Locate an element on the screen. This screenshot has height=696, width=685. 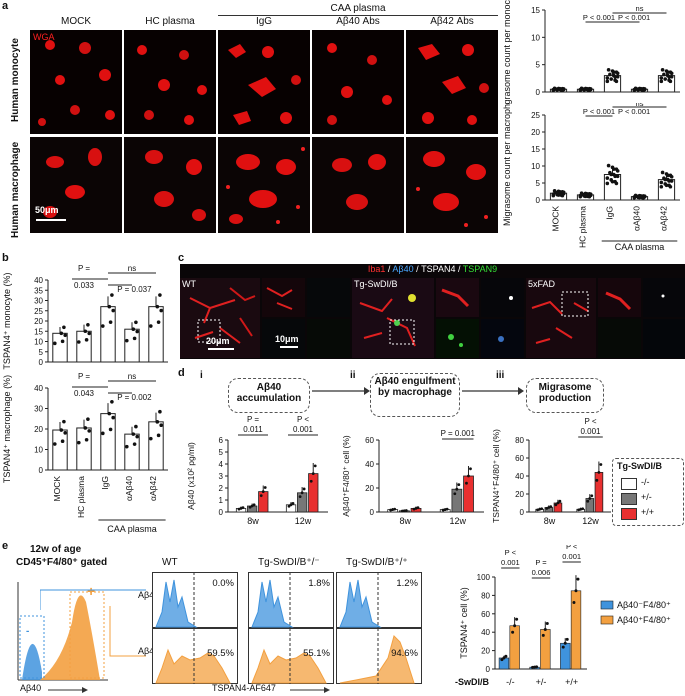
arrow-right is located at coordinates (68, 690).